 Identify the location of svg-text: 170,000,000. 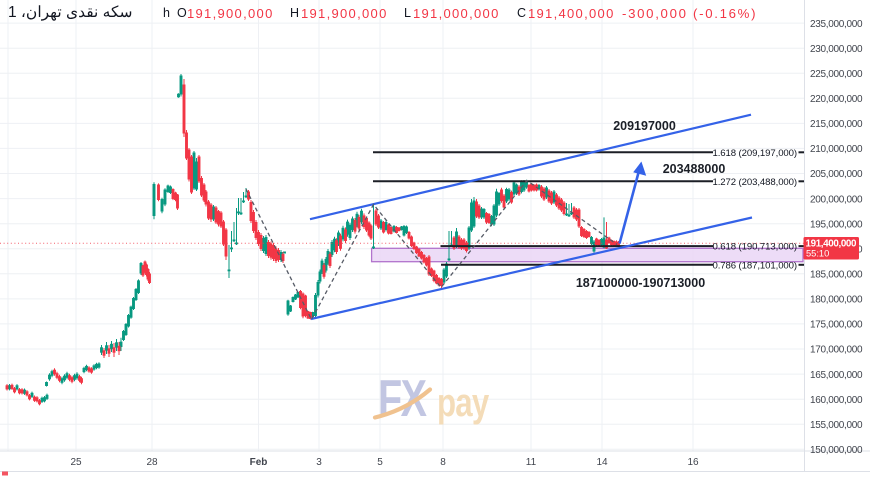
(836, 350).